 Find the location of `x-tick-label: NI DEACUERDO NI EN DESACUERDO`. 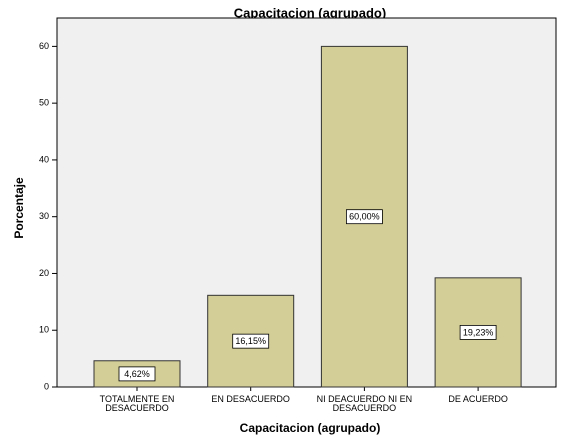

x-tick-label: NI DEACUERDO NI EN DESACUERDO is located at coordinates (364, 403).